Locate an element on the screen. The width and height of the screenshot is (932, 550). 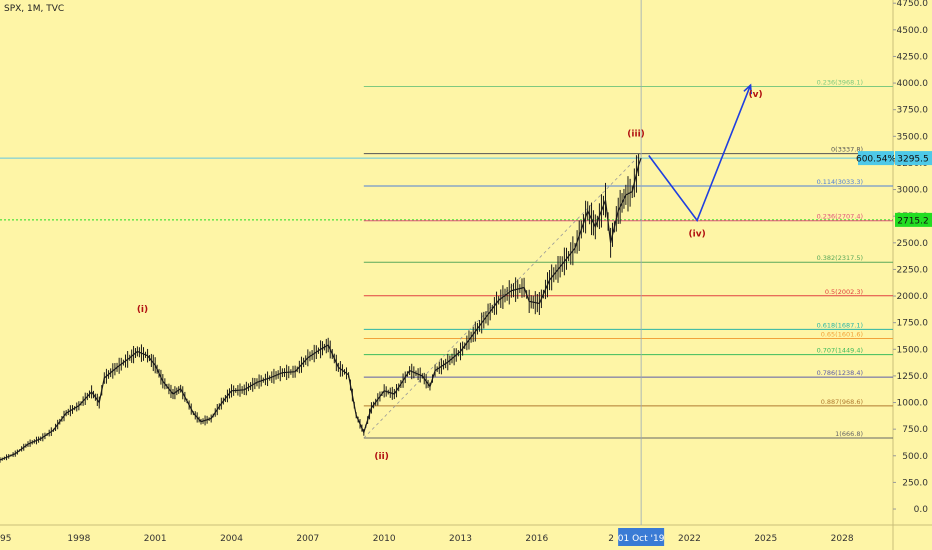
fib-level-label: 0.236(2707.4) is located at coordinates (840, 217).